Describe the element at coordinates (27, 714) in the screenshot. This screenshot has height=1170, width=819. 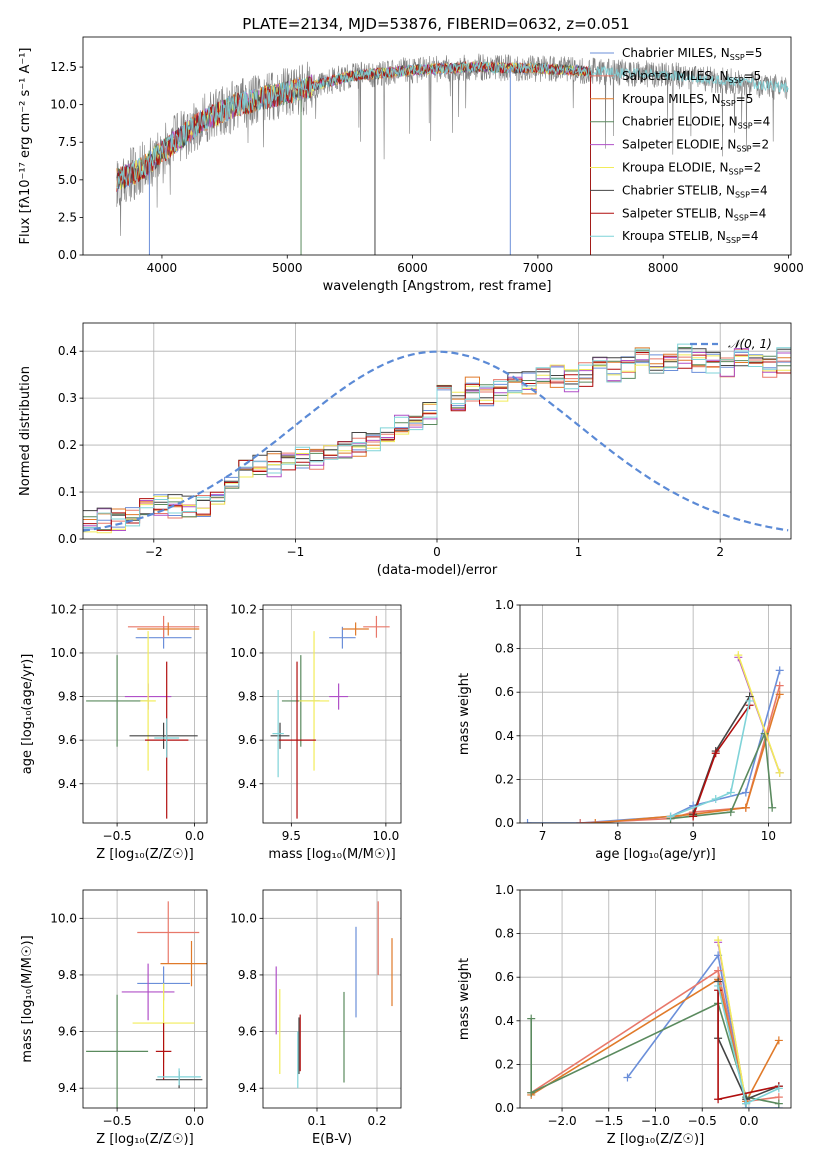
I see `y-axis-label: age [log₁₀(age/yr)]` at that location.